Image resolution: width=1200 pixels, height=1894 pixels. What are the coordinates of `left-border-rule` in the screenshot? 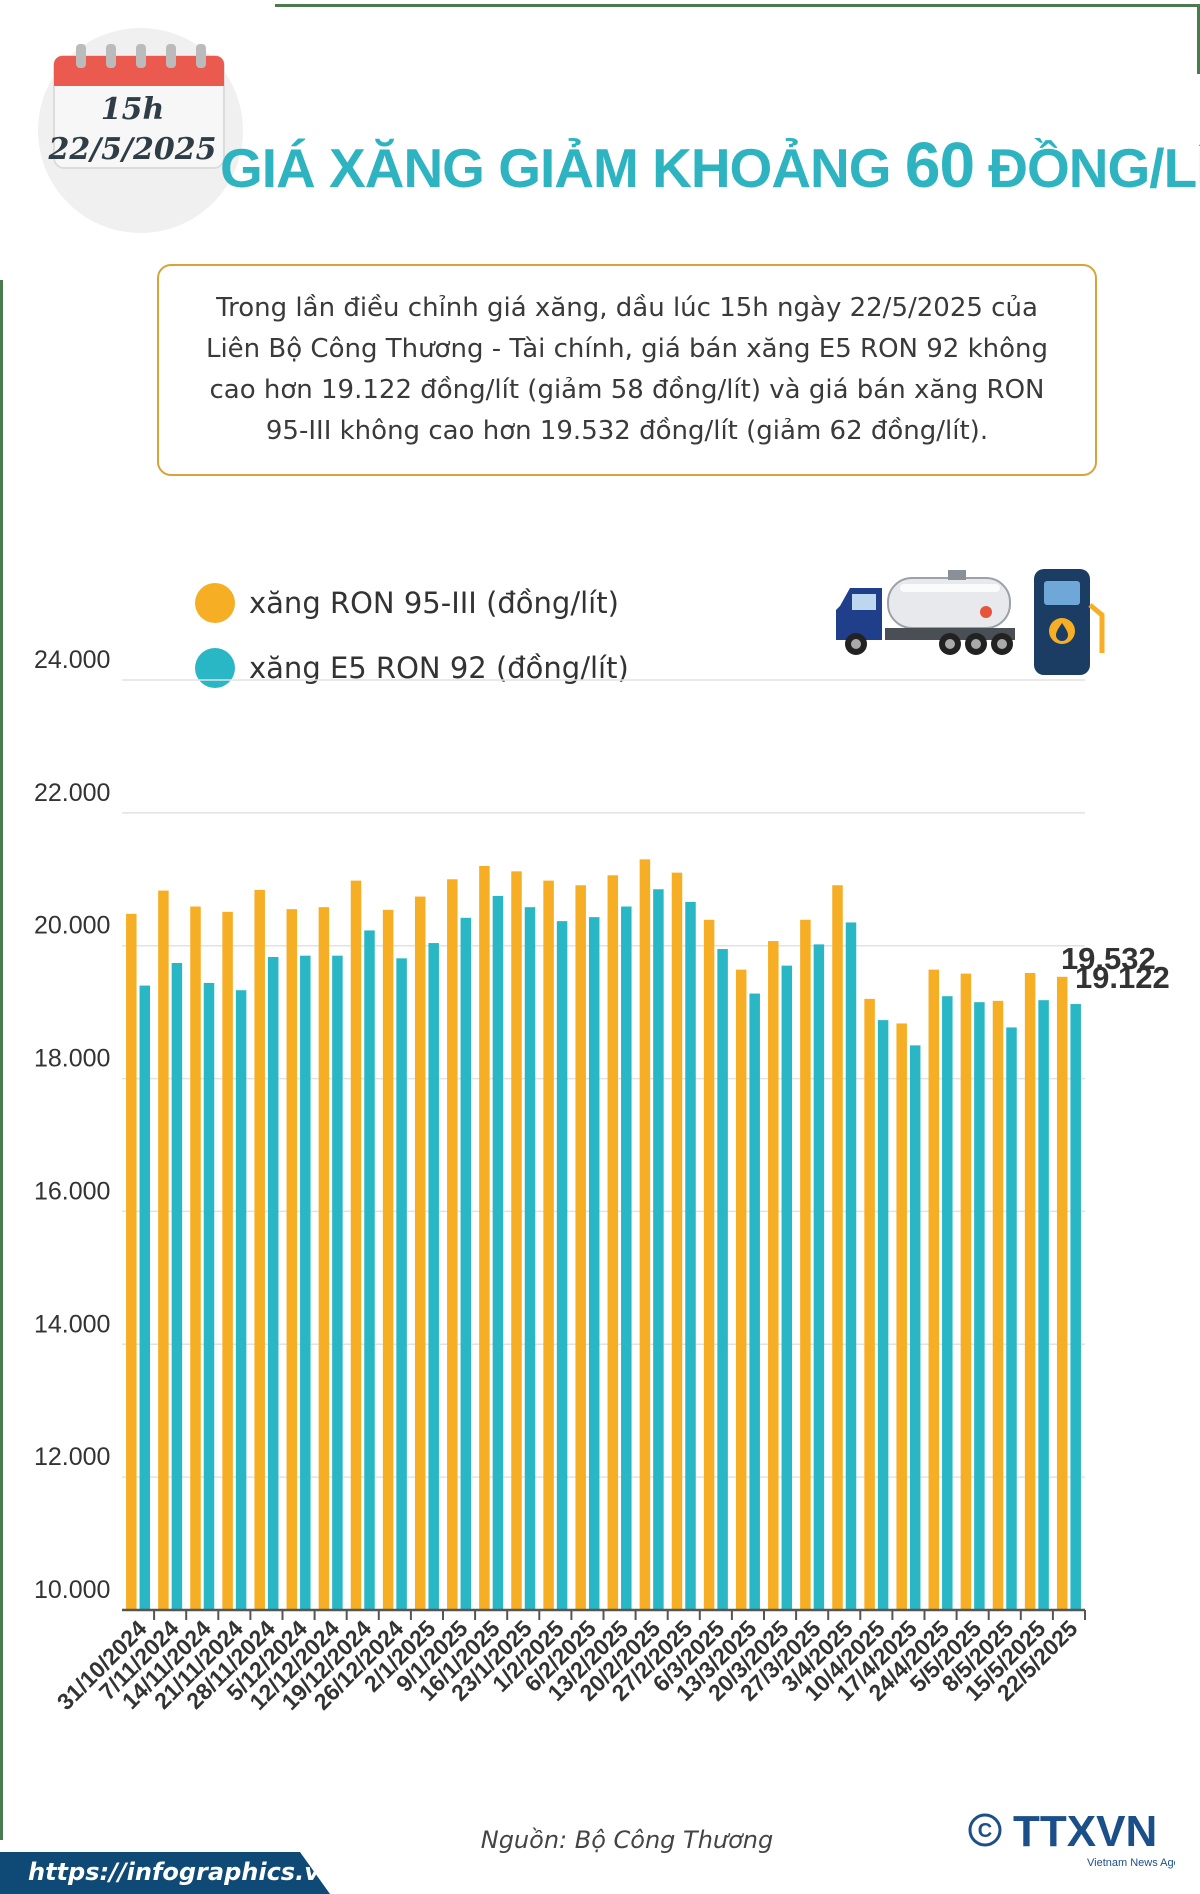 It's located at (1, 1060).